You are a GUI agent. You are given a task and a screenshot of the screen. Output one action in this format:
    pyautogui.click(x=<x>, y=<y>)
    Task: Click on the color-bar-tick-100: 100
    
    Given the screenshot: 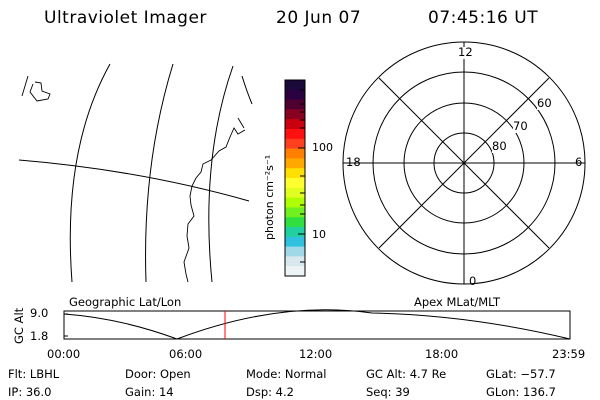 What is the action you would take?
    pyautogui.click(x=322, y=147)
    